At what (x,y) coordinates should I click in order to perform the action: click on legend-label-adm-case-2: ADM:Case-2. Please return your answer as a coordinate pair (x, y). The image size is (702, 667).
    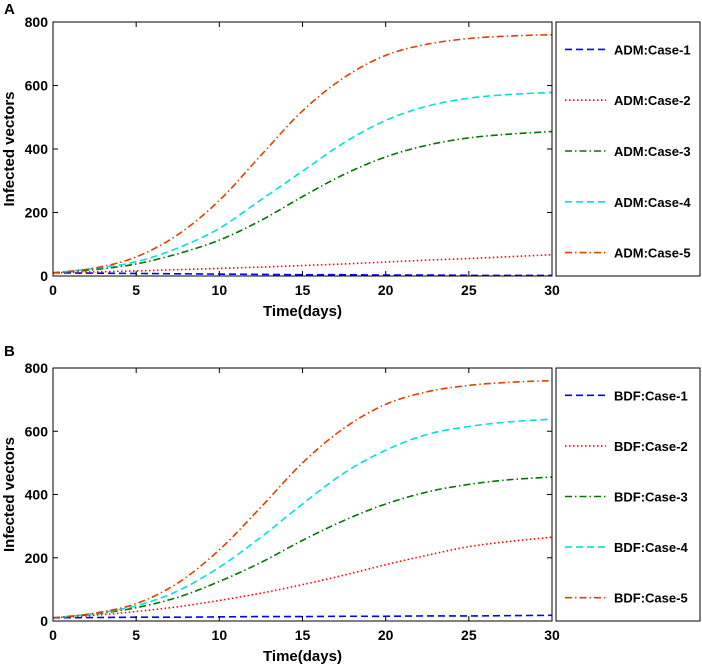
    Looking at the image, I should click on (652, 100).